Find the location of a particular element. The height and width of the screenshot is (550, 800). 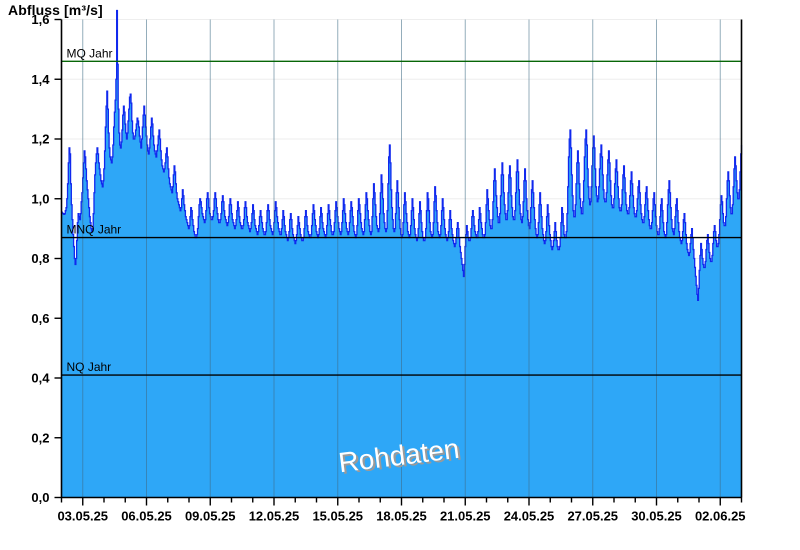

reference-line-label: NQ Jahr is located at coordinates (89, 367).